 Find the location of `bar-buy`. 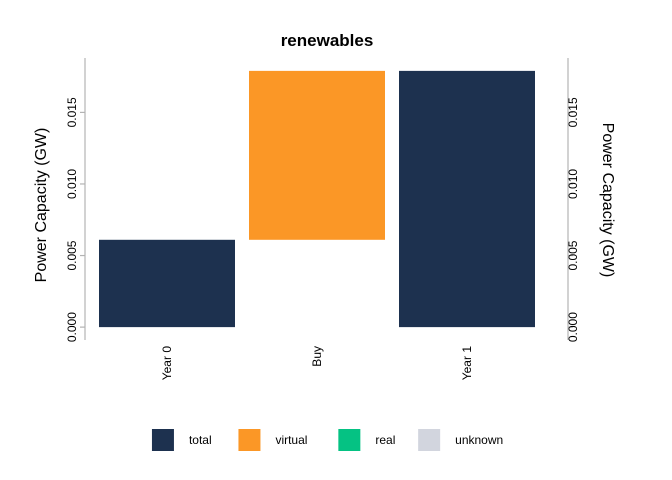

bar-buy is located at coordinates (317, 155).